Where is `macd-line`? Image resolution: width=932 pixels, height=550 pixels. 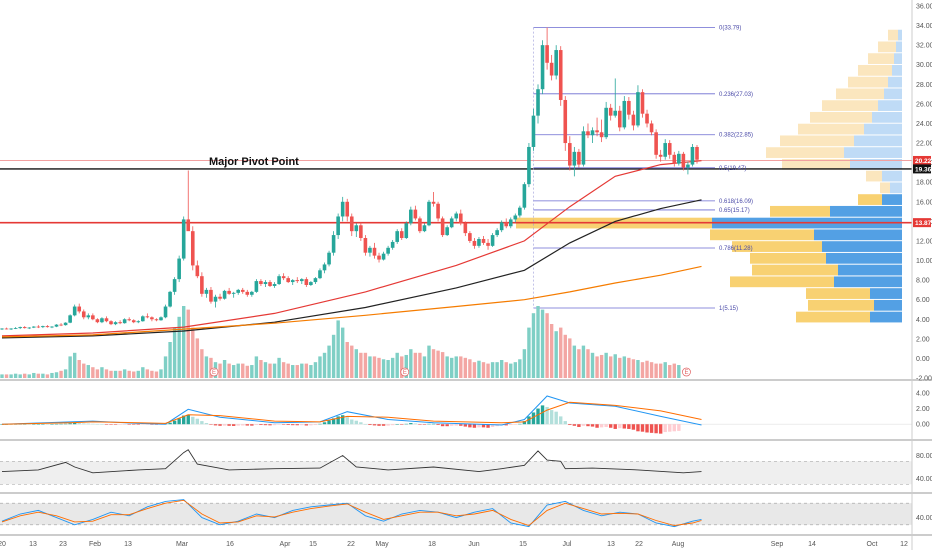
macd-line is located at coordinates (351, 410).